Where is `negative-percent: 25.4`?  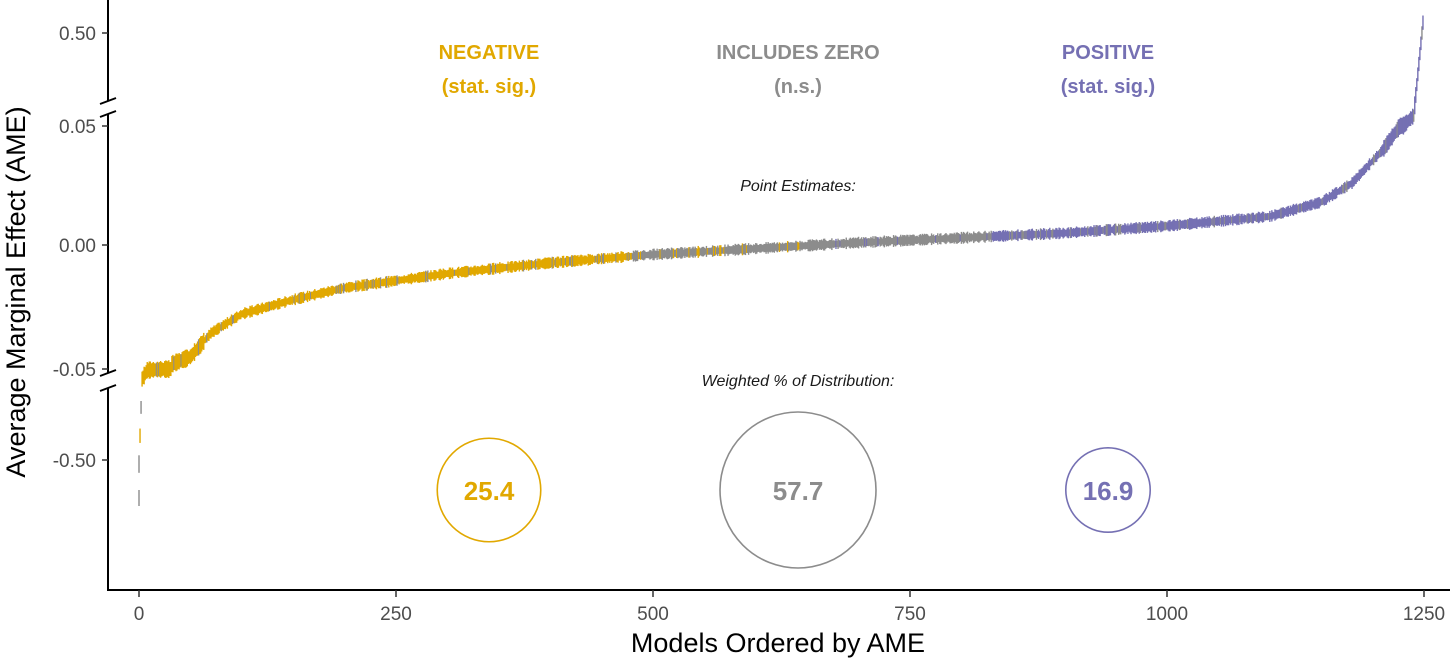 negative-percent: 25.4 is located at coordinates (489, 491).